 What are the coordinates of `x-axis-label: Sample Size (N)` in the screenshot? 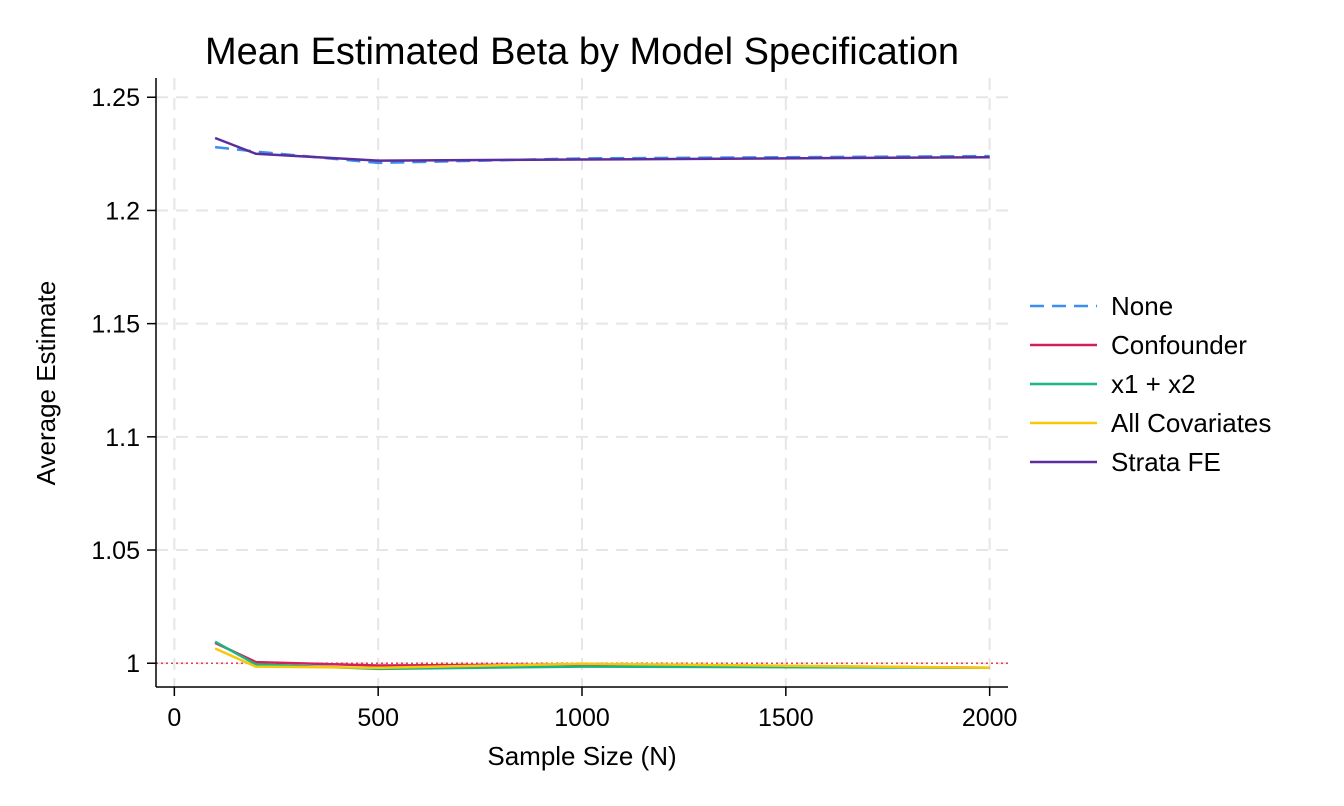 It's located at (581, 756).